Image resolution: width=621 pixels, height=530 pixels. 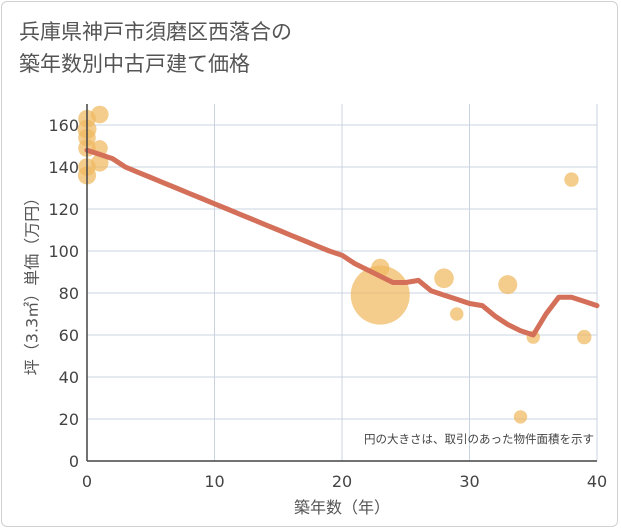 What do you see at coordinates (69, 377) in the screenshot?
I see `y-tick-label-40: 40` at bounding box center [69, 377].